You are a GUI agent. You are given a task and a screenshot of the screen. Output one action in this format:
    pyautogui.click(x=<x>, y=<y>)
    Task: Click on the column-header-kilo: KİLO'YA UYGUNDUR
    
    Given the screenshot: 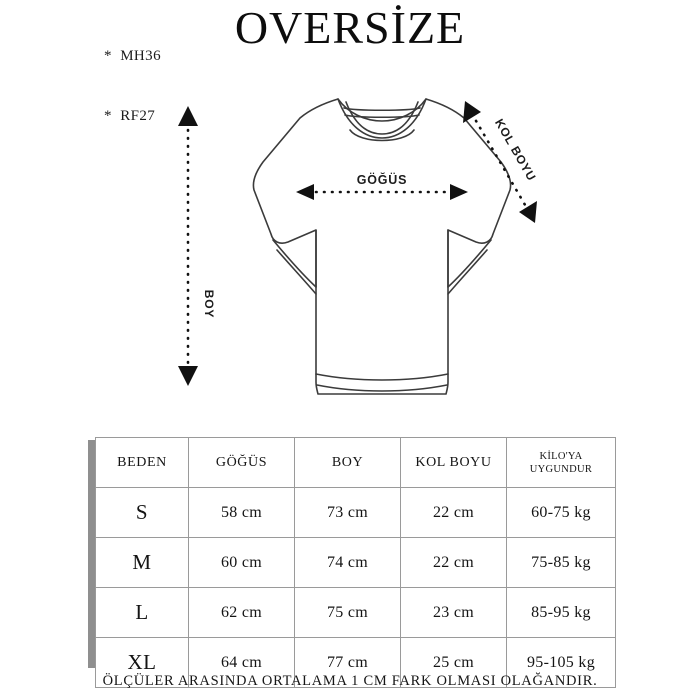 What is the action you would take?
    pyautogui.click(x=561, y=462)
    